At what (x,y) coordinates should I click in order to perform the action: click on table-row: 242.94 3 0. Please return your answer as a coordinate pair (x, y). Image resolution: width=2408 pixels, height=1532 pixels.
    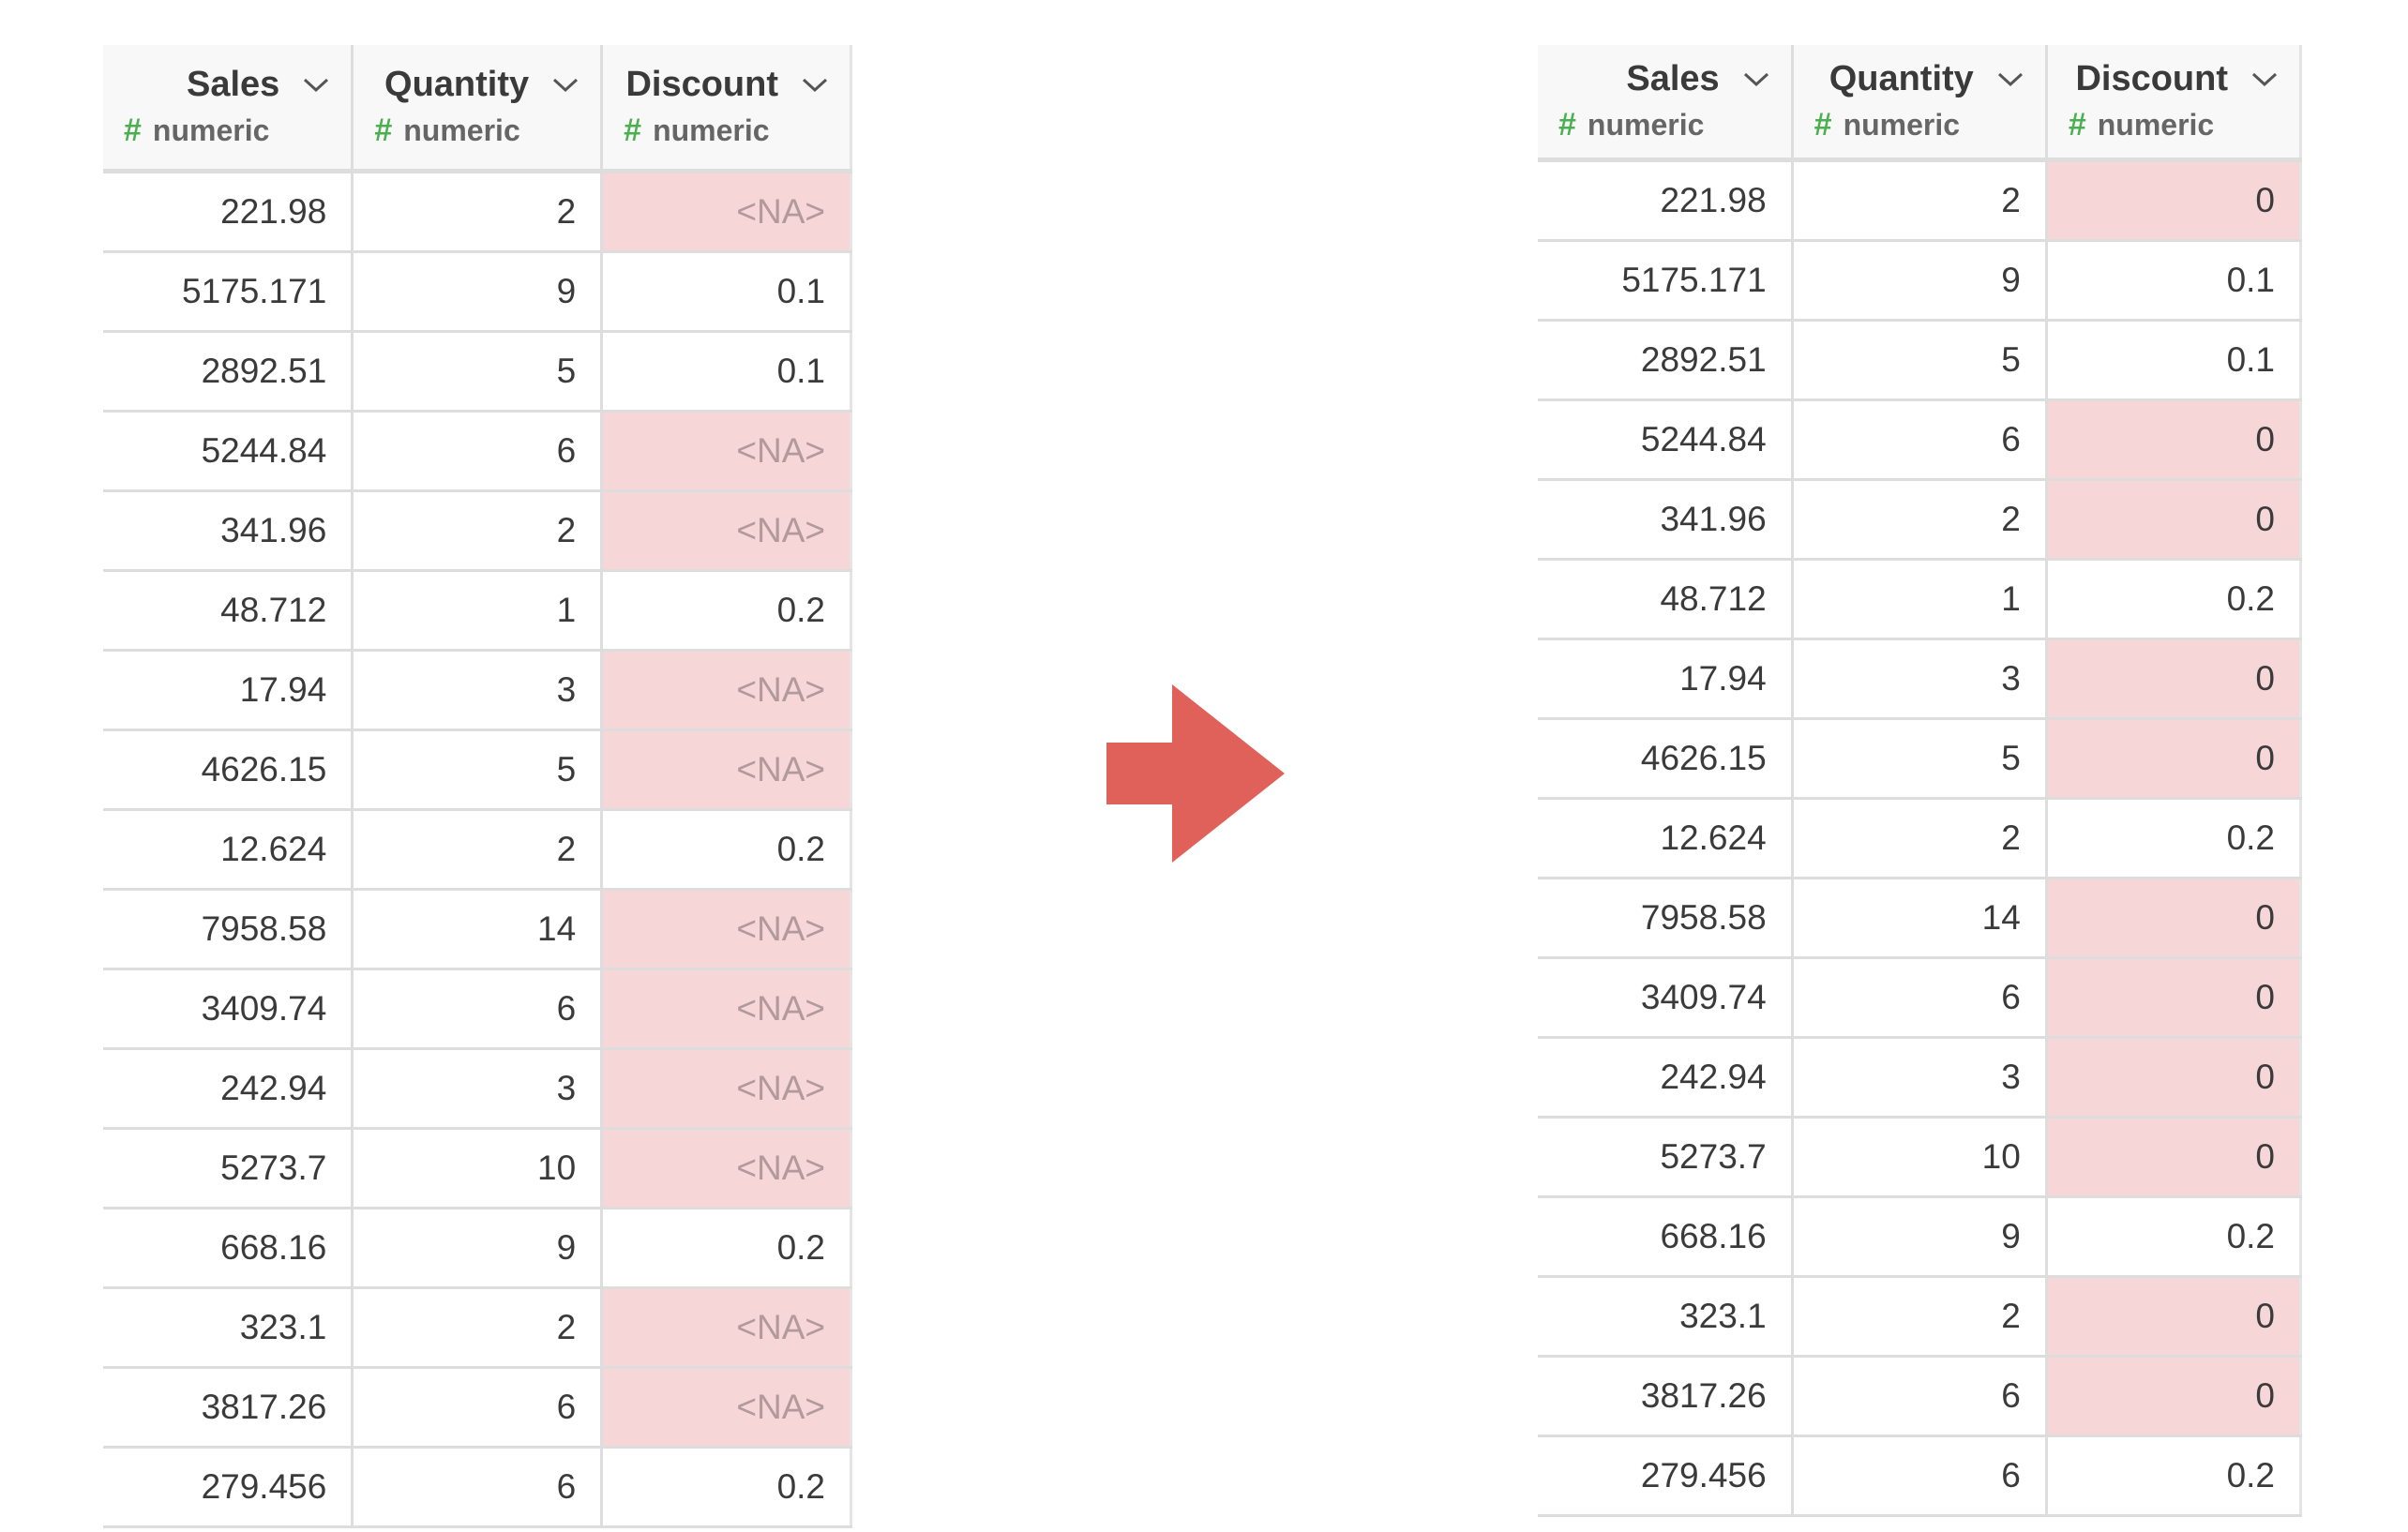
    Looking at the image, I should click on (1920, 1078).